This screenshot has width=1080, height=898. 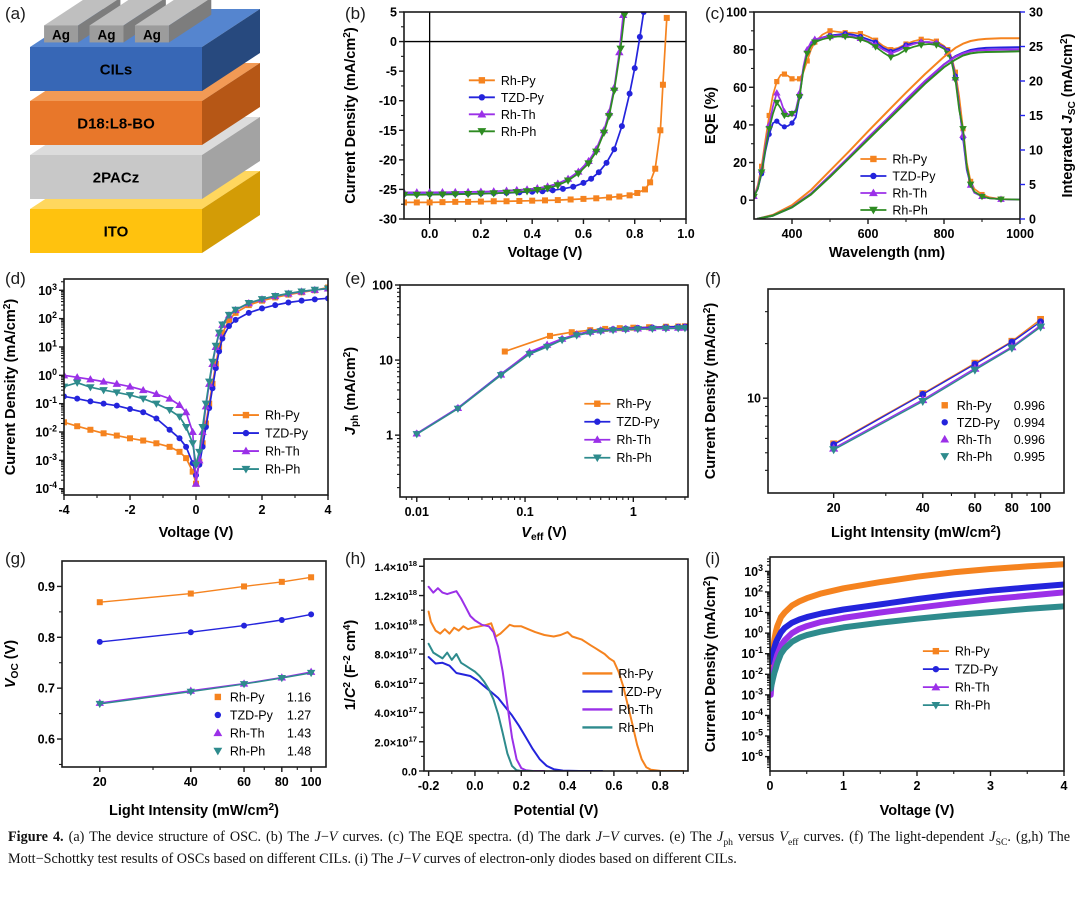 What do you see at coordinates (868, 234) in the screenshot?
I see `svg-text: 600` at bounding box center [868, 234].